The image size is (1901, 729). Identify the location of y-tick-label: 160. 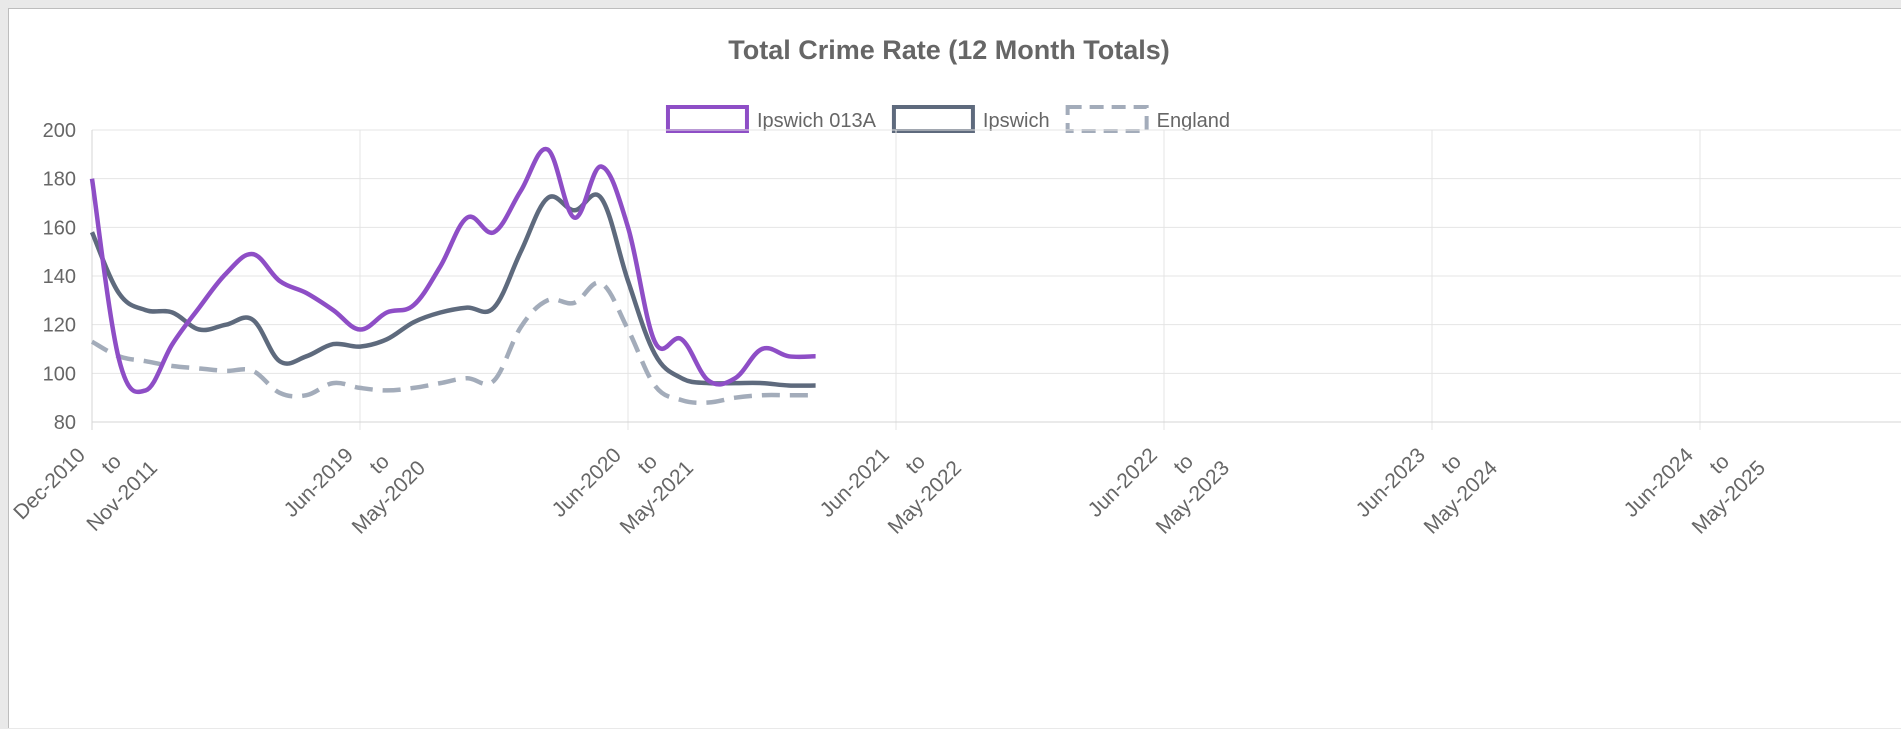
(59, 228).